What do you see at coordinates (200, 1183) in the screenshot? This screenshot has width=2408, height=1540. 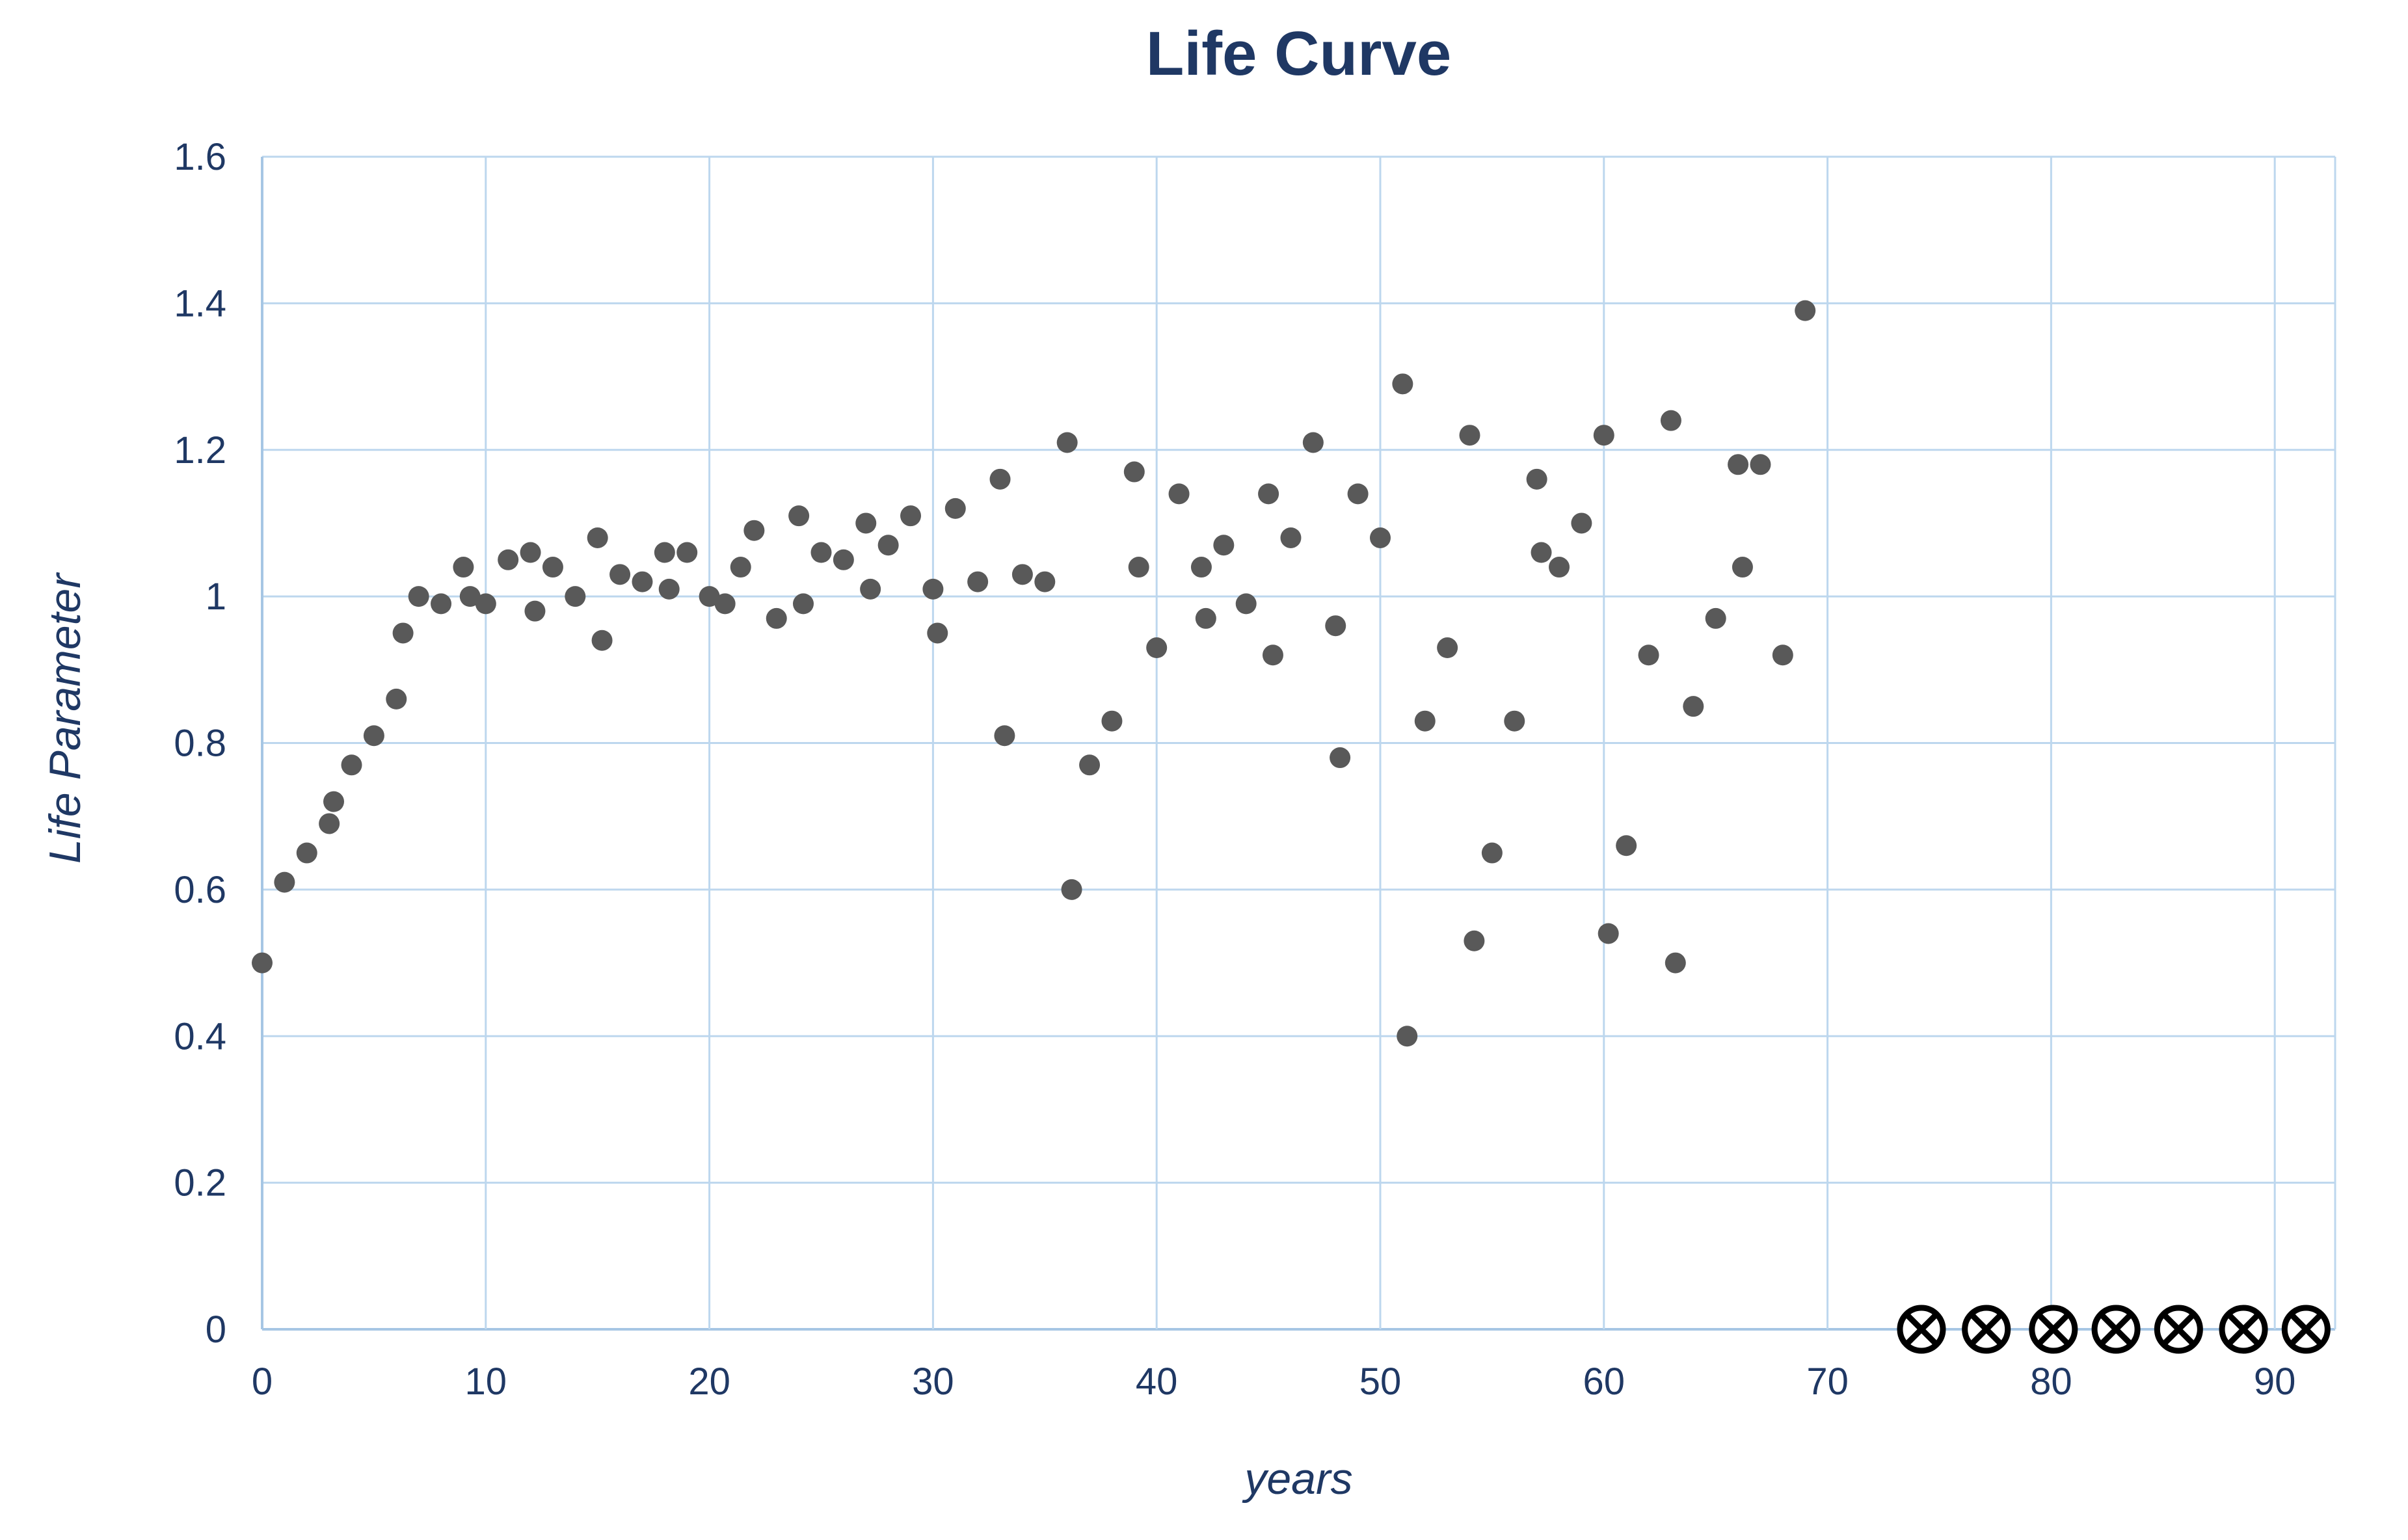 I see `y-tick-label: 0.2` at bounding box center [200, 1183].